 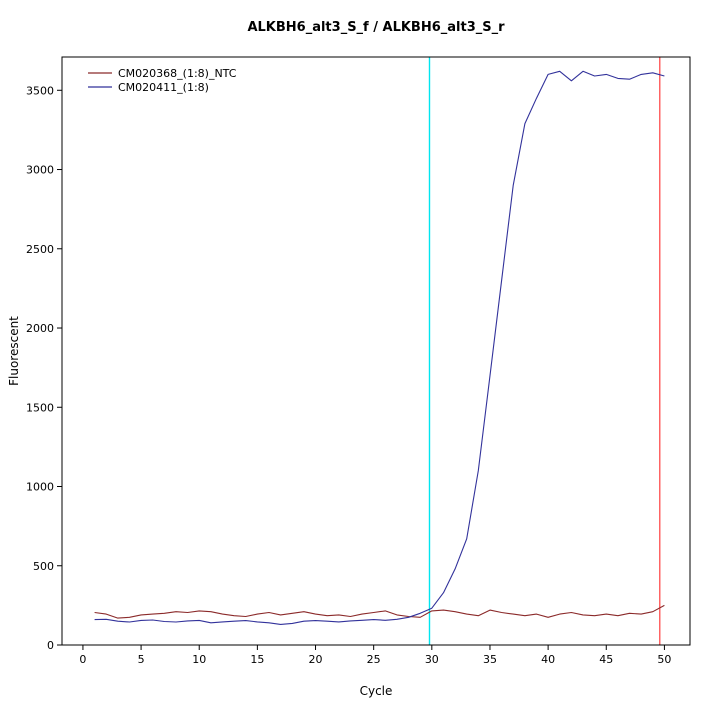 What do you see at coordinates (43, 566) in the screenshot?
I see `y-tick-label: 500` at bounding box center [43, 566].